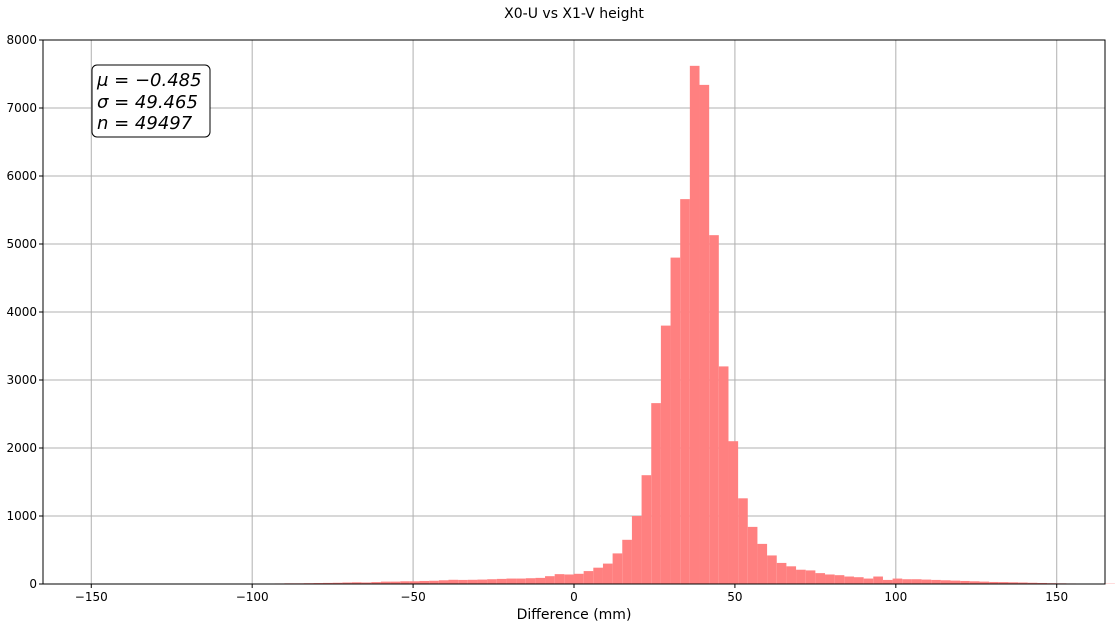 This screenshot has height=633, width=1115. I want to click on y-tick-label: 4000, so click(21, 312).